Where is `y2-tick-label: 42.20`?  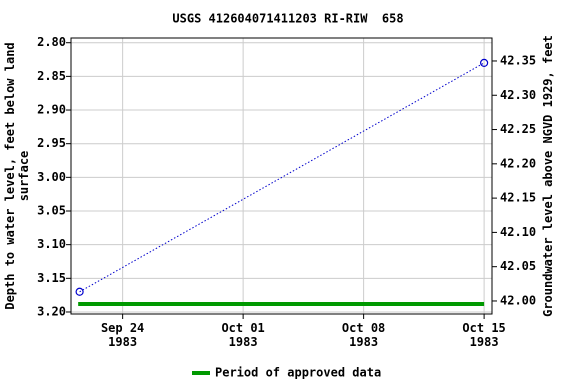 y2-tick-label: 42.20 is located at coordinates (518, 163).